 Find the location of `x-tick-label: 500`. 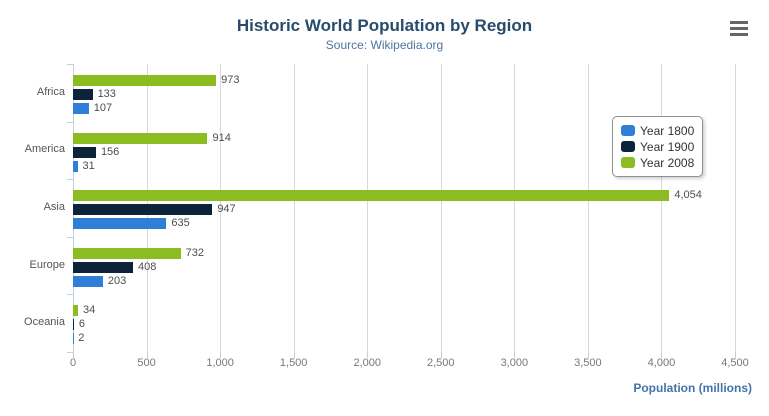

x-tick-label: 500 is located at coordinates (146, 363).